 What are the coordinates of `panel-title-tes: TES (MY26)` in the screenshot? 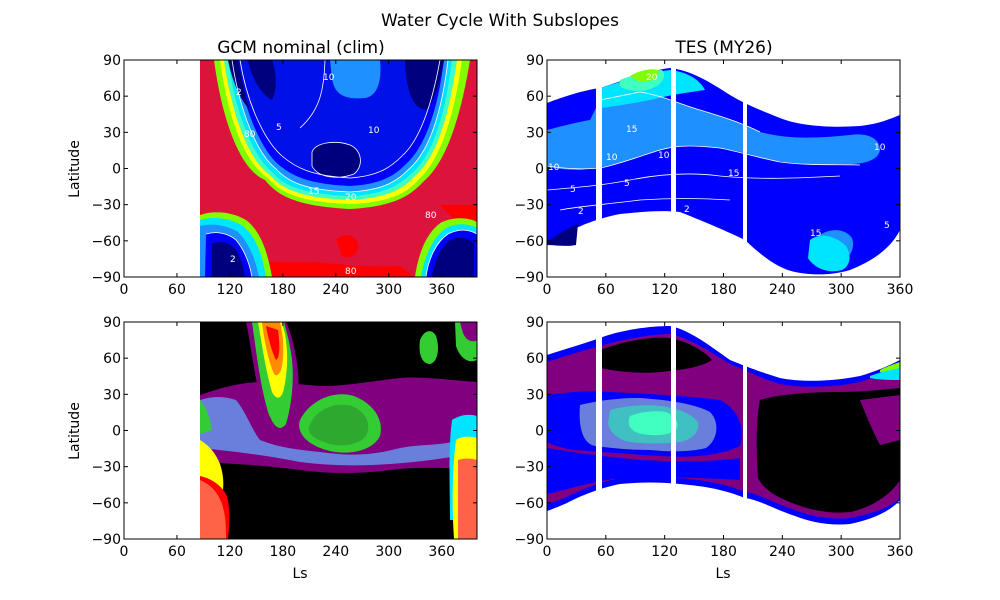 It's located at (723, 48).